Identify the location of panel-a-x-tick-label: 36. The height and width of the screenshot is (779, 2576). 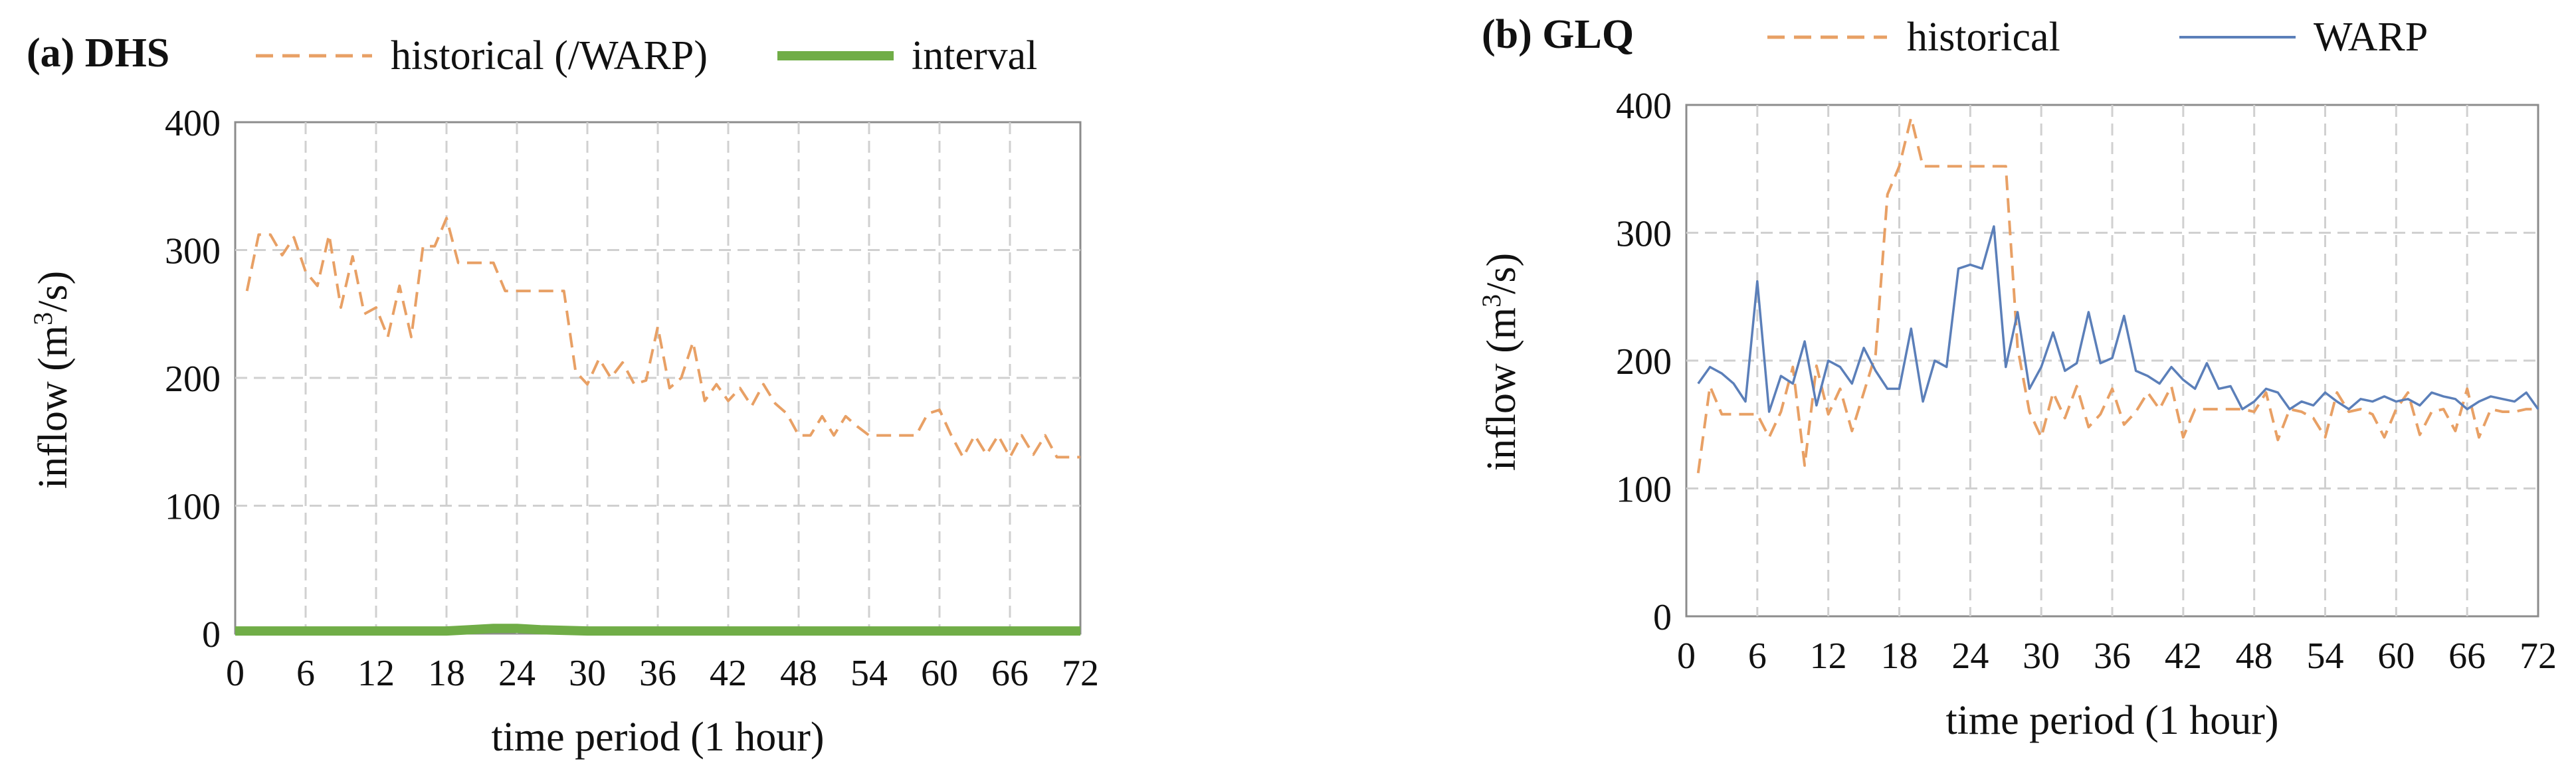
(658, 673).